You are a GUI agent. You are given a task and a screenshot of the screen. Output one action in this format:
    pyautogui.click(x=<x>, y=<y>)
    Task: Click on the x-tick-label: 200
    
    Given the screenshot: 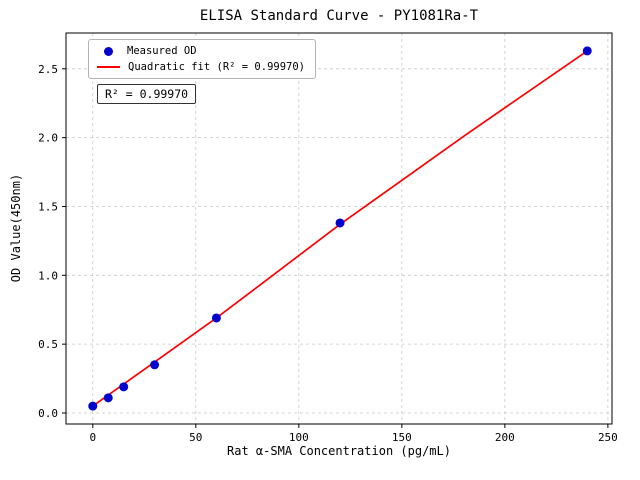 What is the action you would take?
    pyautogui.click(x=505, y=437)
    